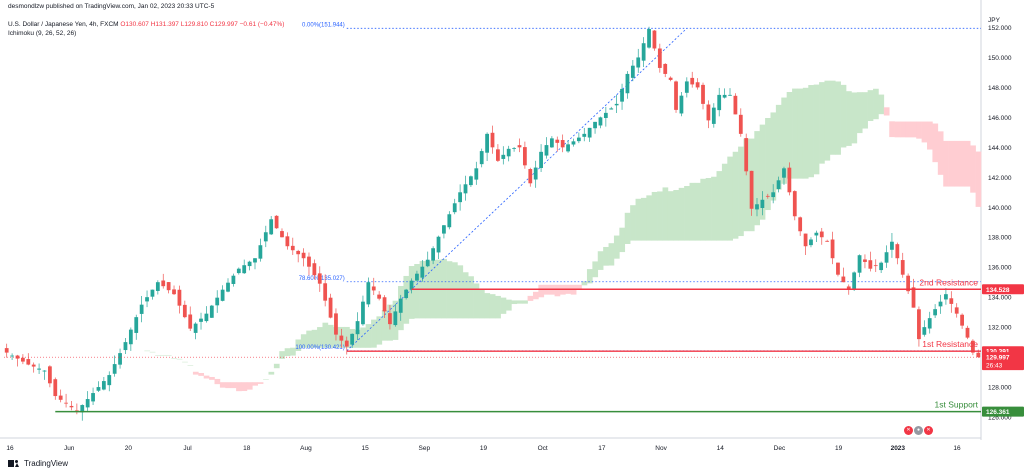  I want to click on time-tick-label: 16, so click(10, 448).